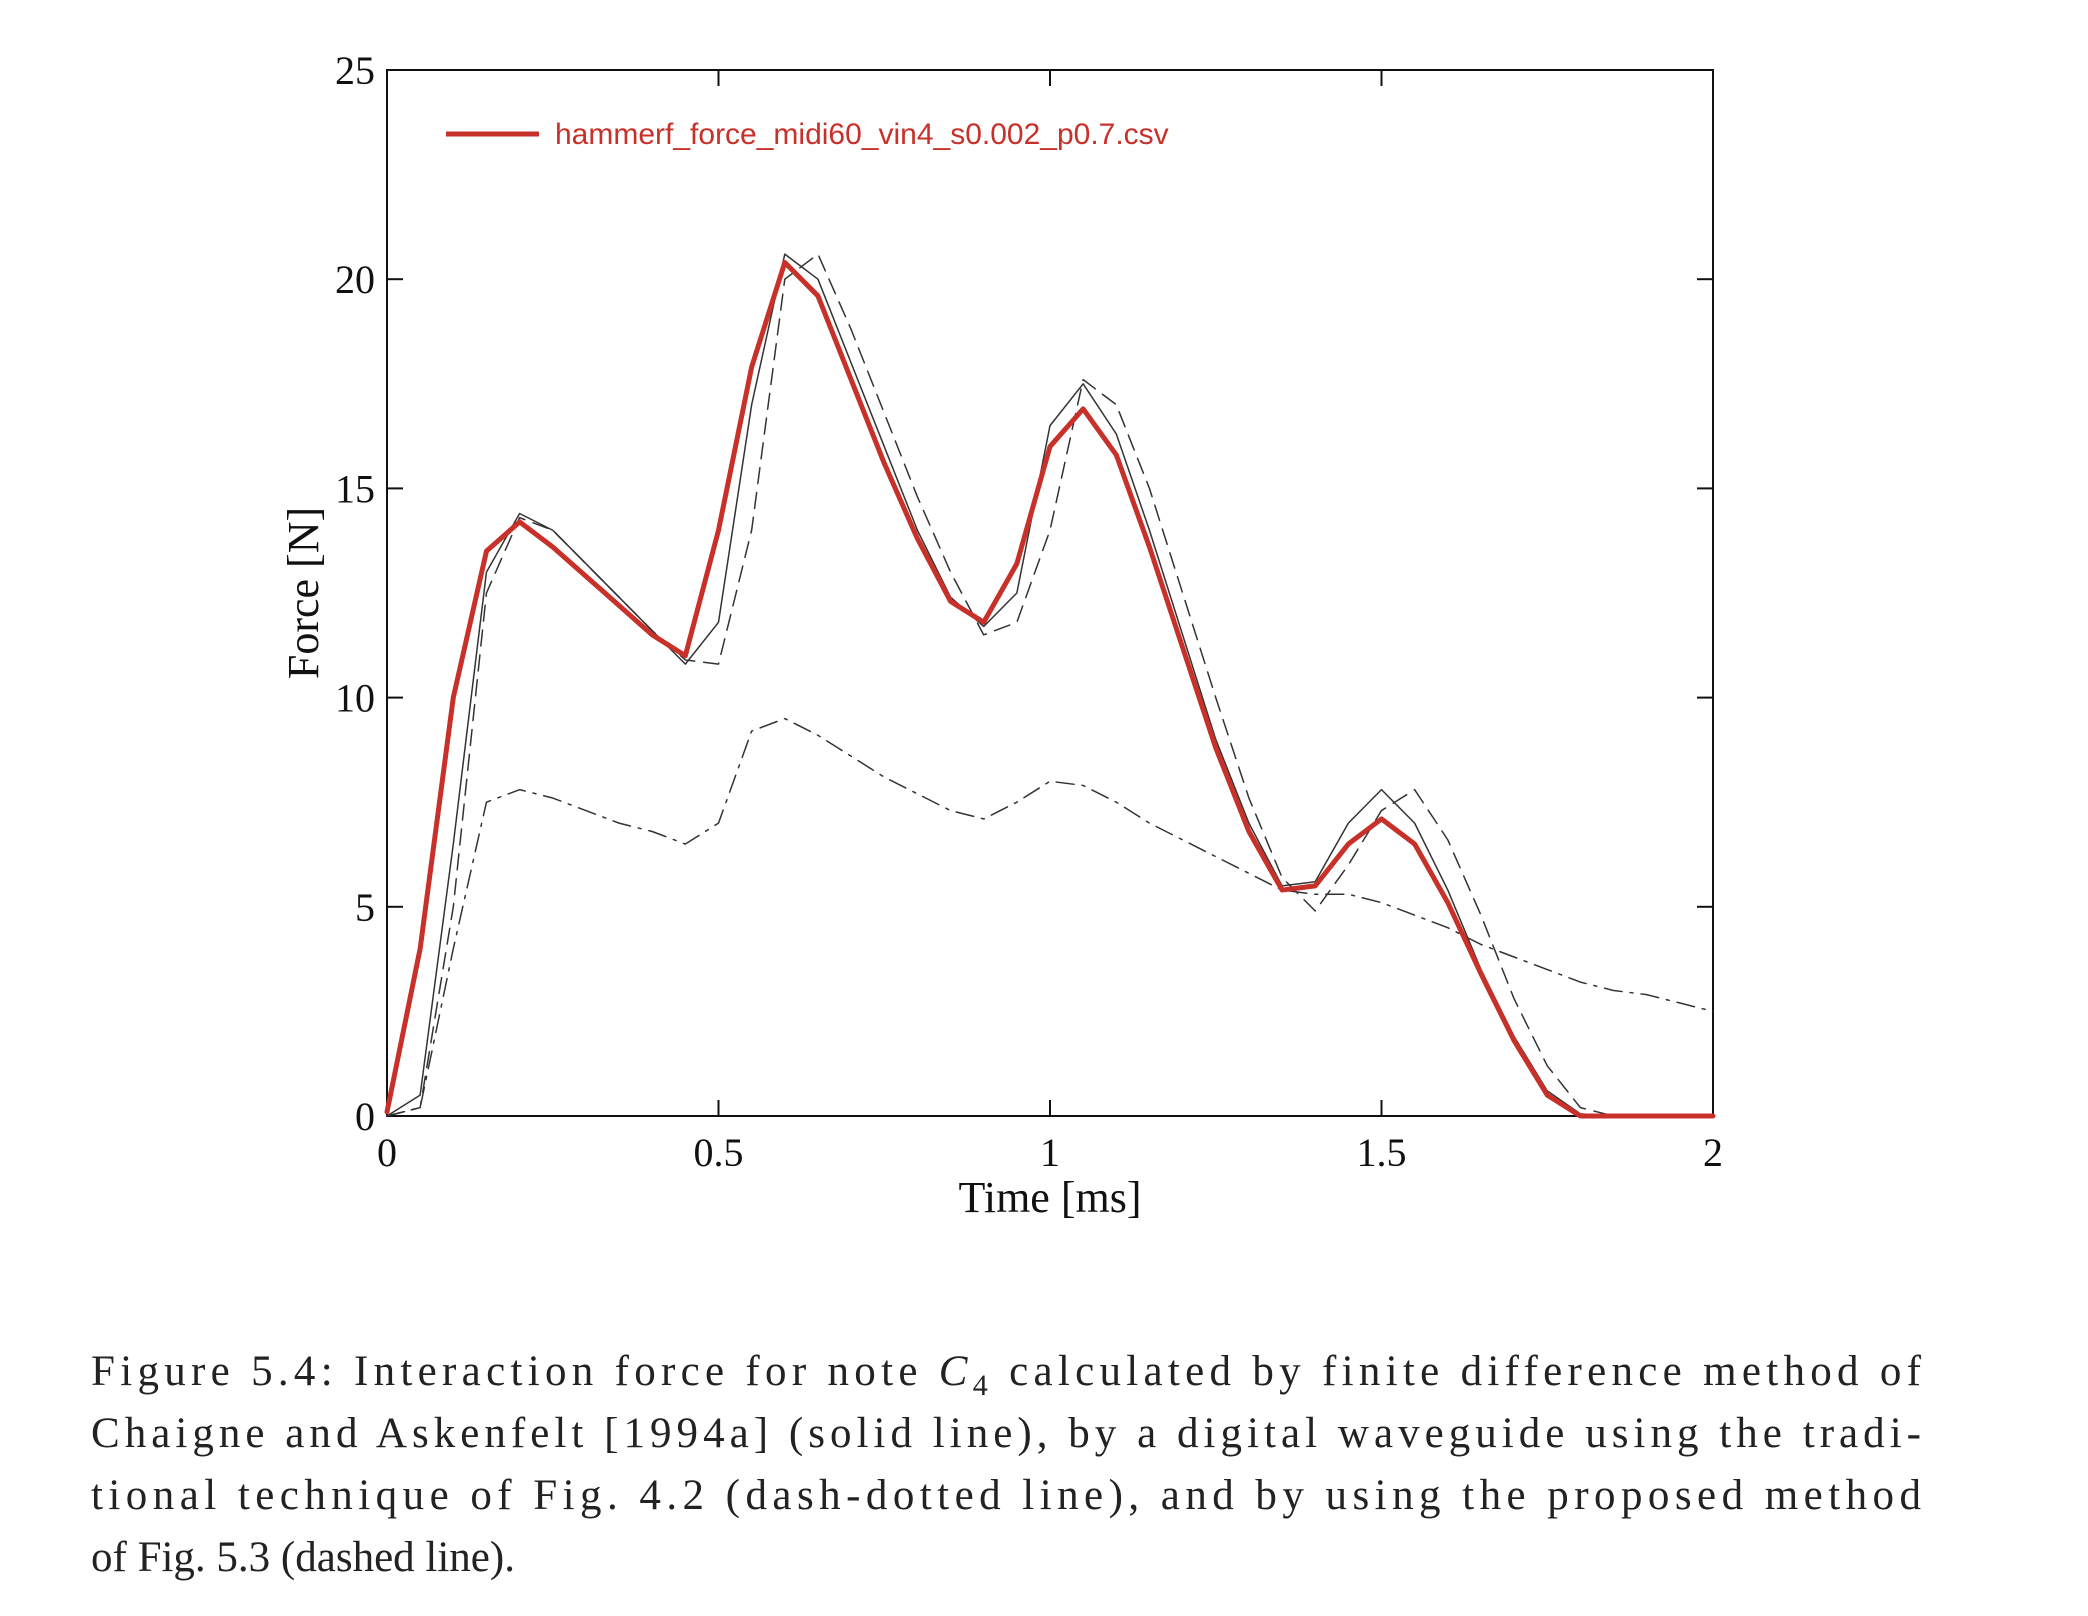  I want to click on caption-line: of Fig. 5.3 (dashed line)., so click(303, 1557).